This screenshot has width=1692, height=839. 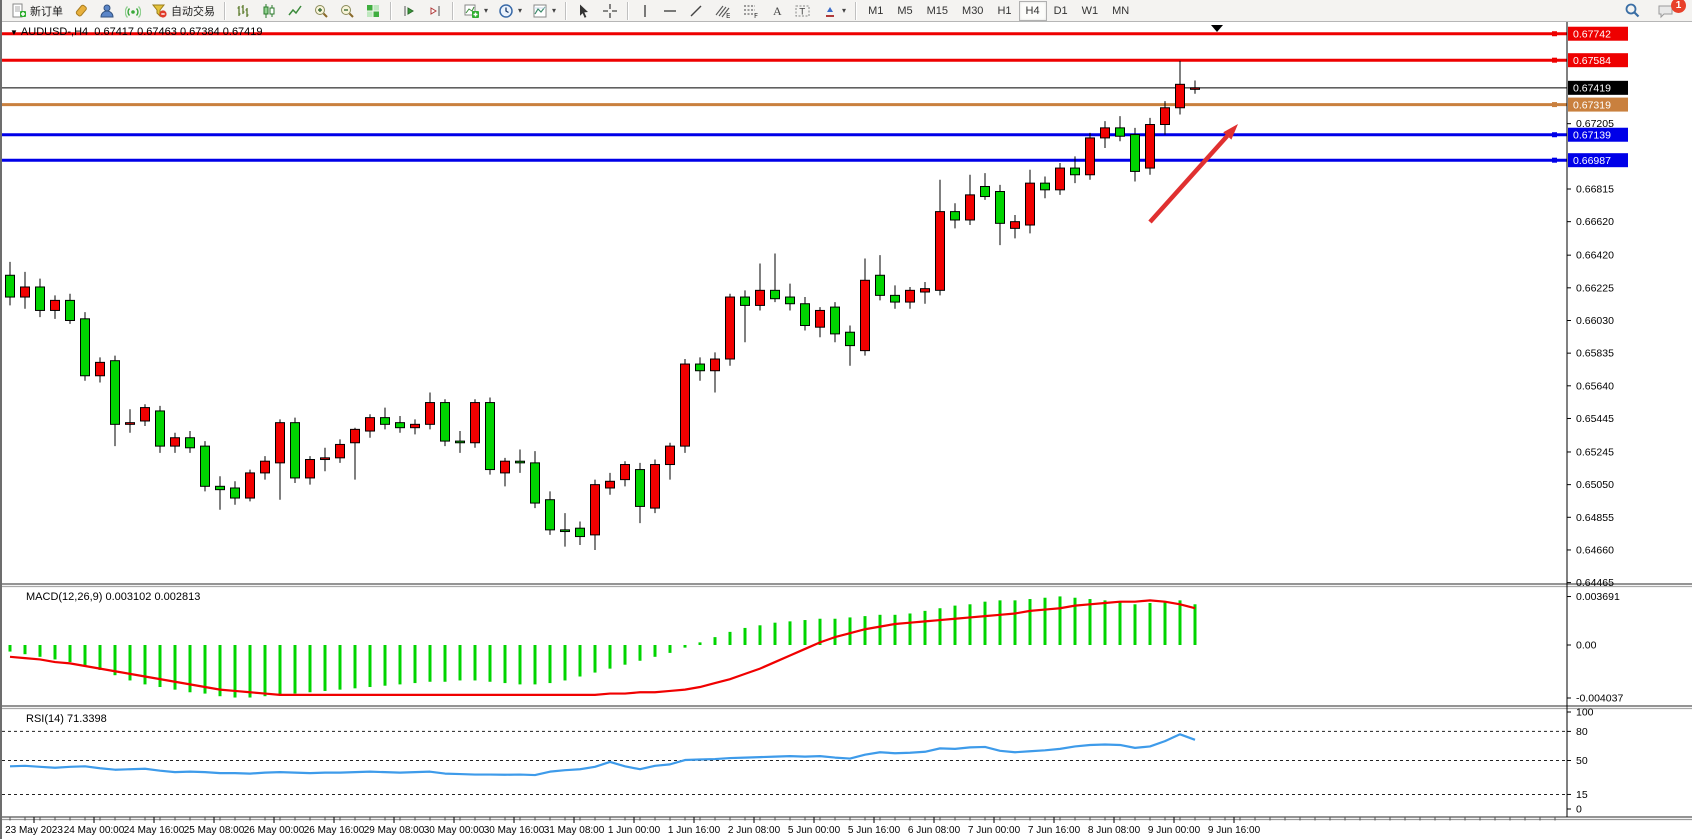 I want to click on chart-shift-button, so click(x=409, y=11).